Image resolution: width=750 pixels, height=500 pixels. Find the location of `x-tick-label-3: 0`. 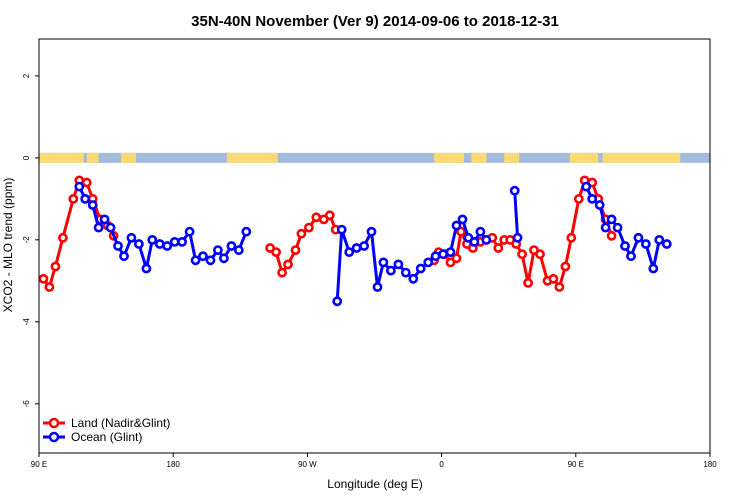

x-tick-label-3: 0 is located at coordinates (441, 464).